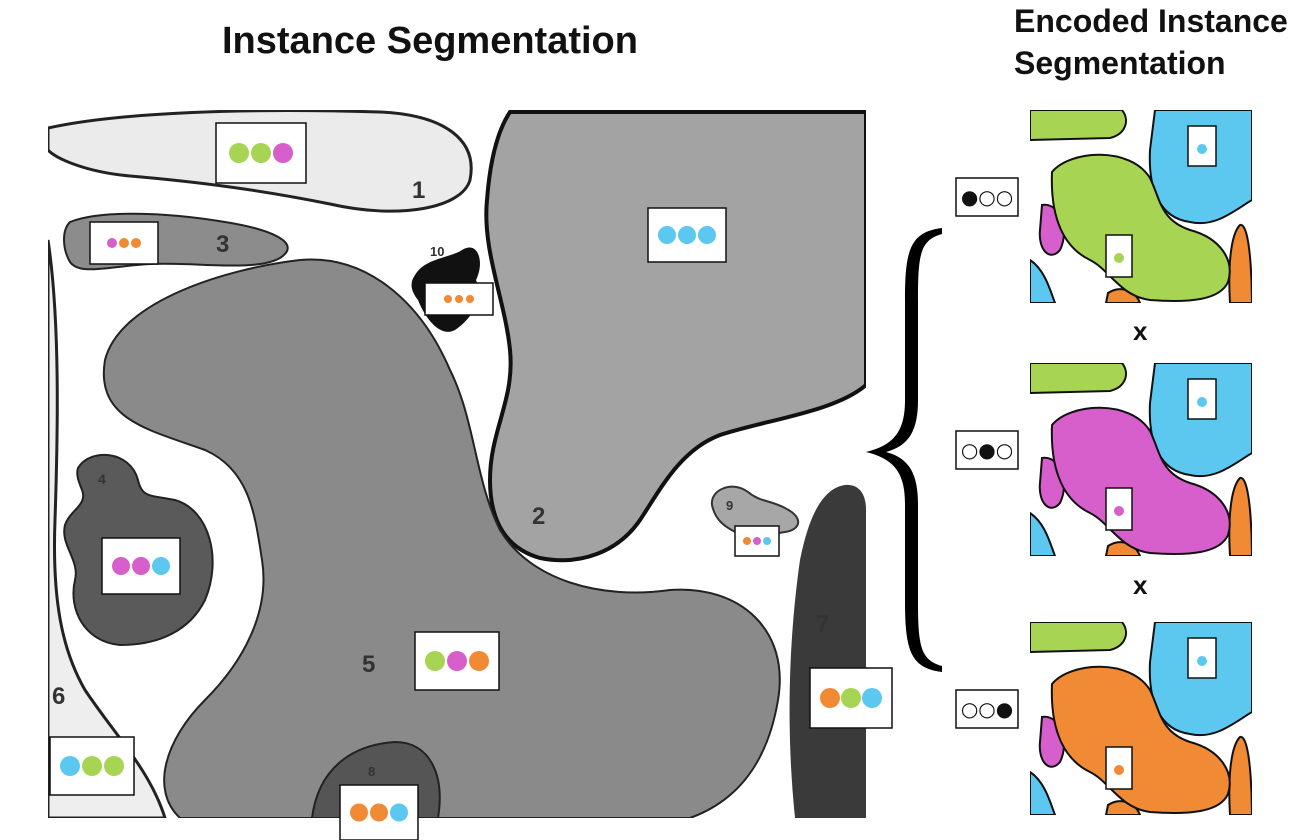  Describe the element at coordinates (904, 450) in the screenshot. I see `curly-brace` at that location.